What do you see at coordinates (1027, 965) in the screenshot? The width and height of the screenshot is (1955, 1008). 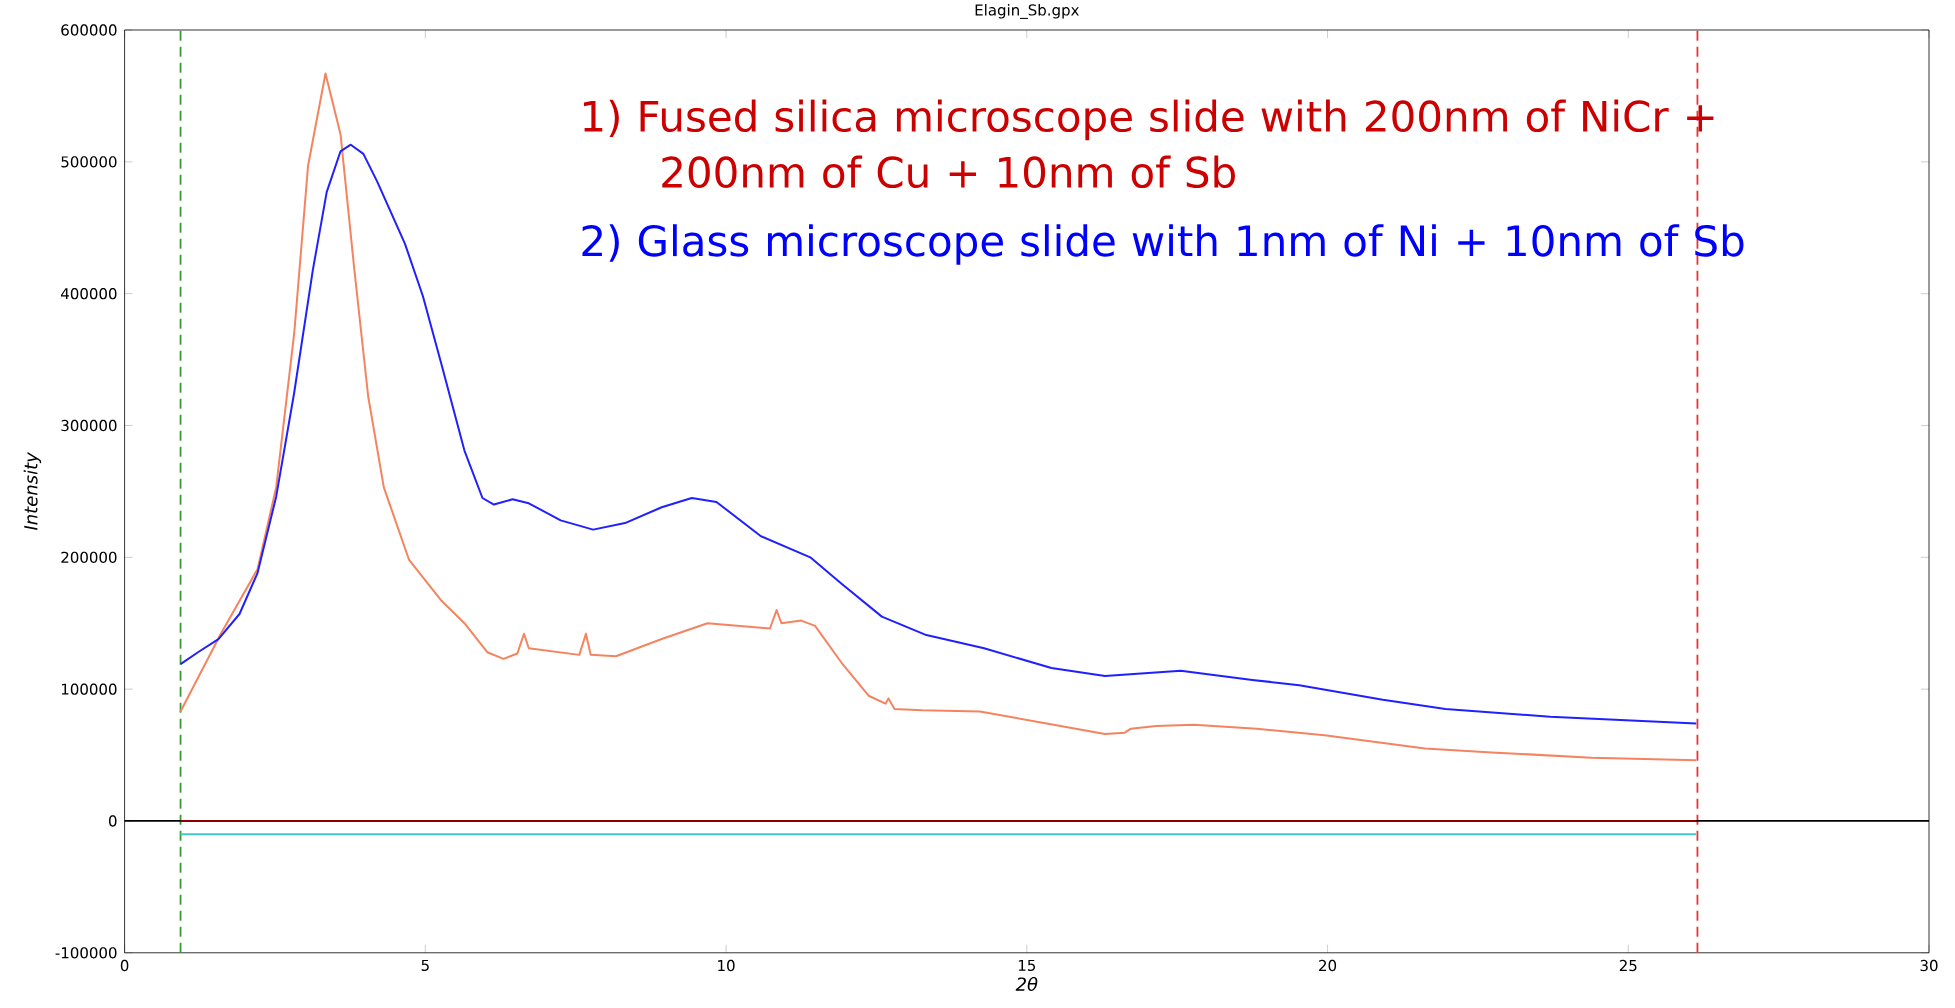 I see `x-tick-label: 15` at bounding box center [1027, 965].